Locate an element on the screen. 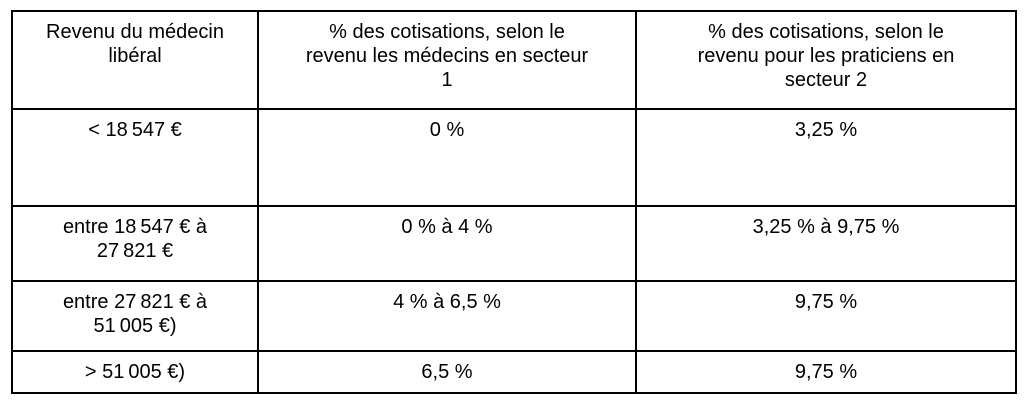  cell-revenue-range-1: < 18 547 € is located at coordinates (135, 157).